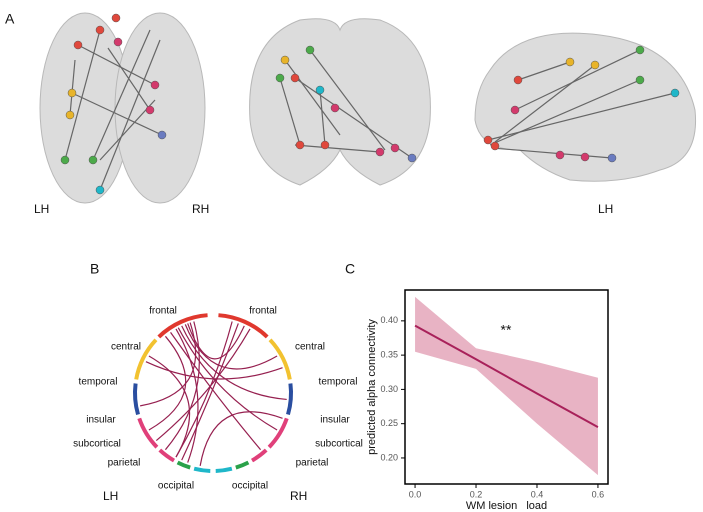  Describe the element at coordinates (389, 423) in the screenshot. I see `y-tick-label: 0.25` at that location.